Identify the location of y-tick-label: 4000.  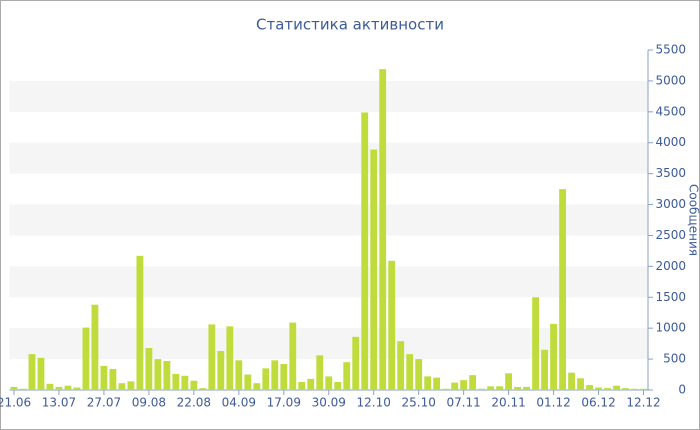
(670, 142).